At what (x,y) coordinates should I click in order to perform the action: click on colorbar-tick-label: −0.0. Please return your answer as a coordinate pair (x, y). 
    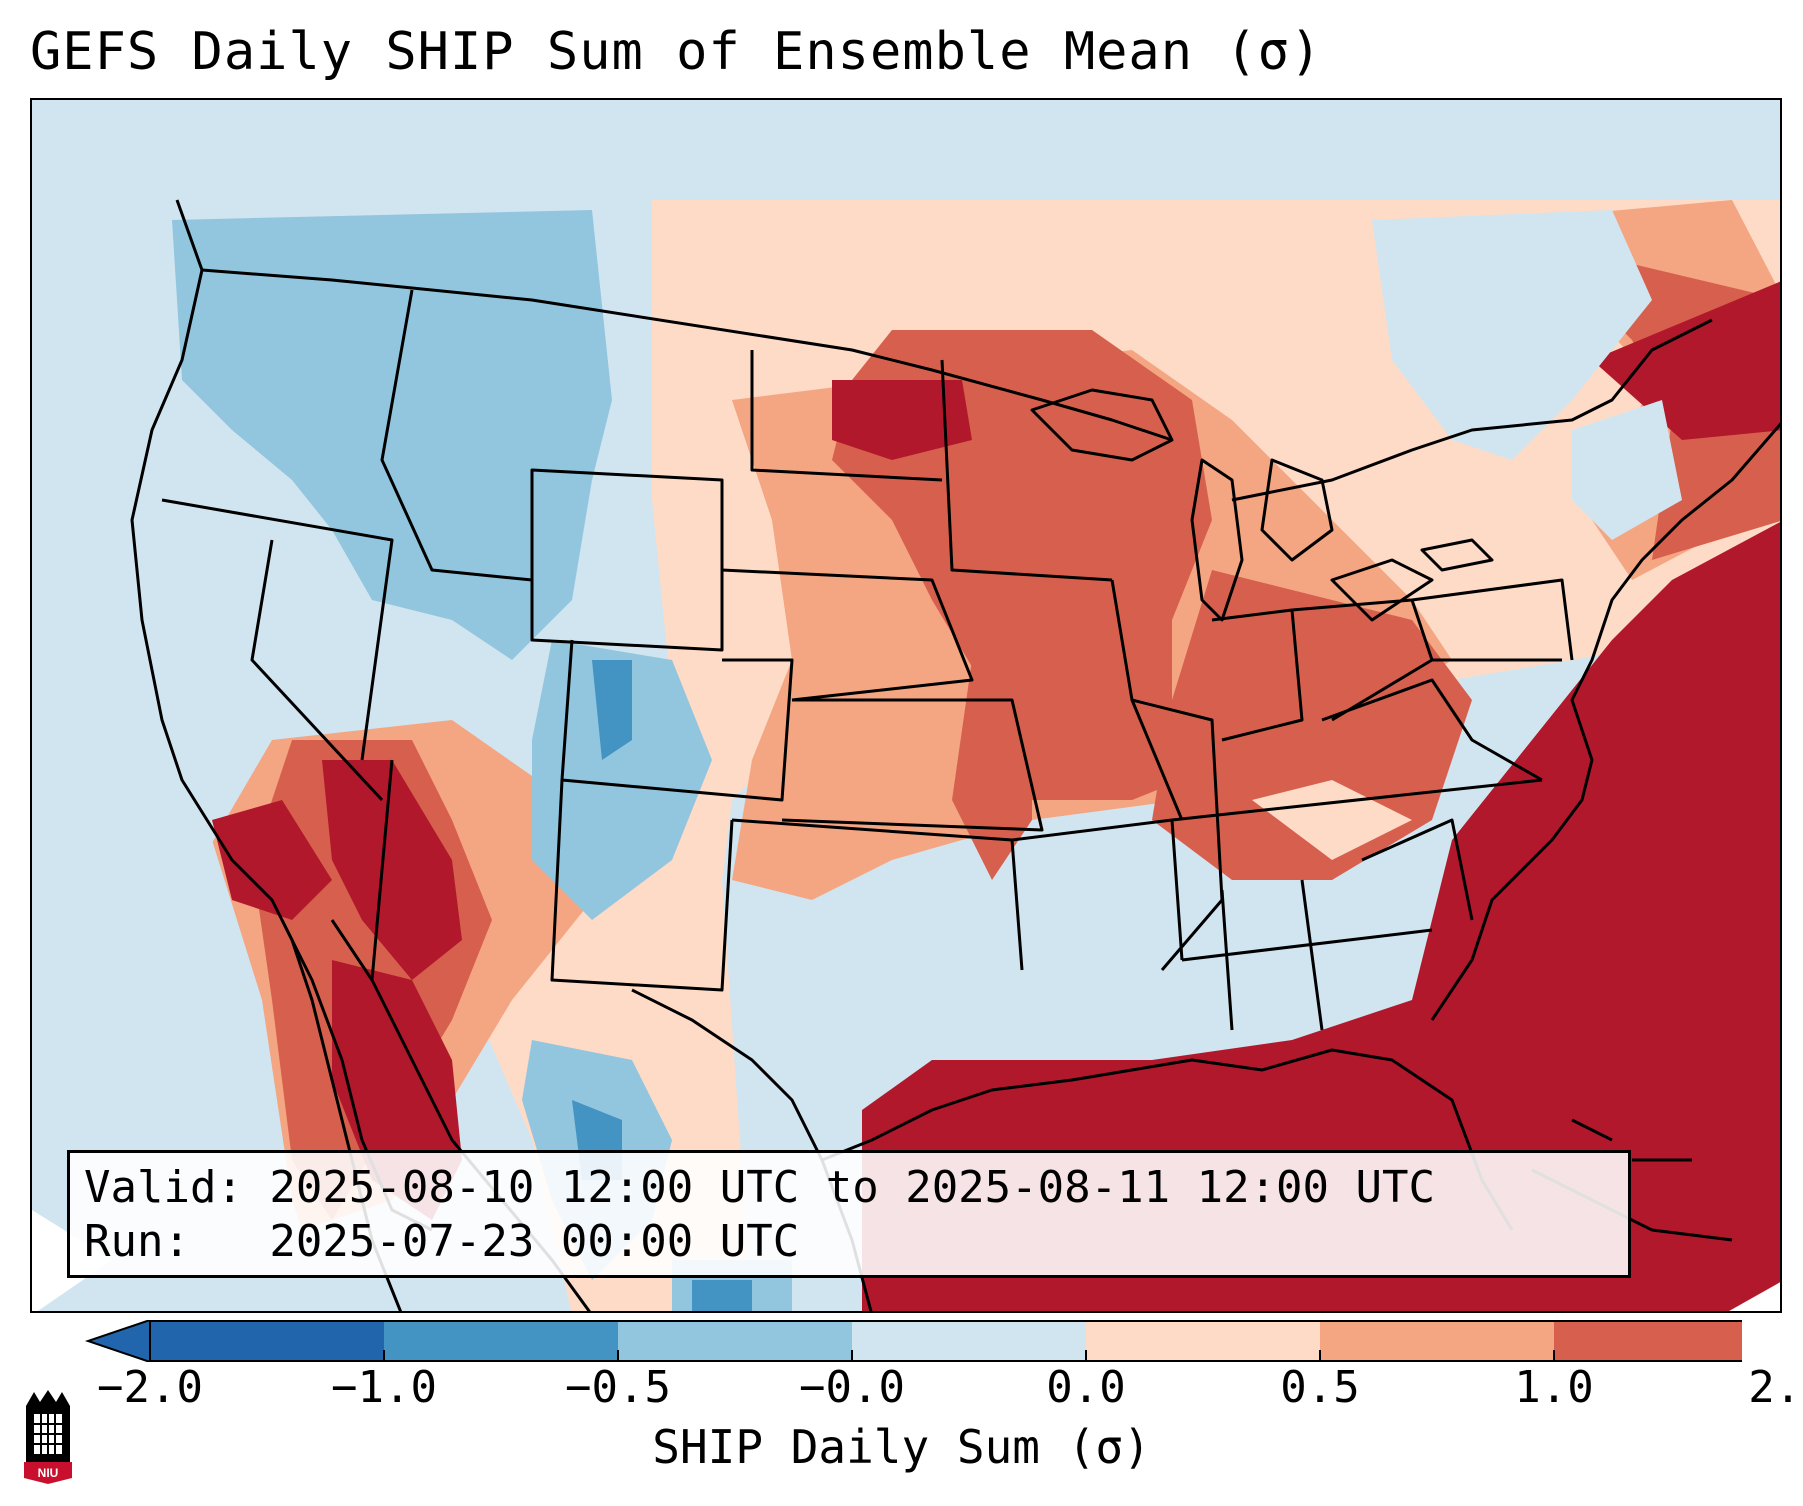
    Looking at the image, I should click on (852, 1387).